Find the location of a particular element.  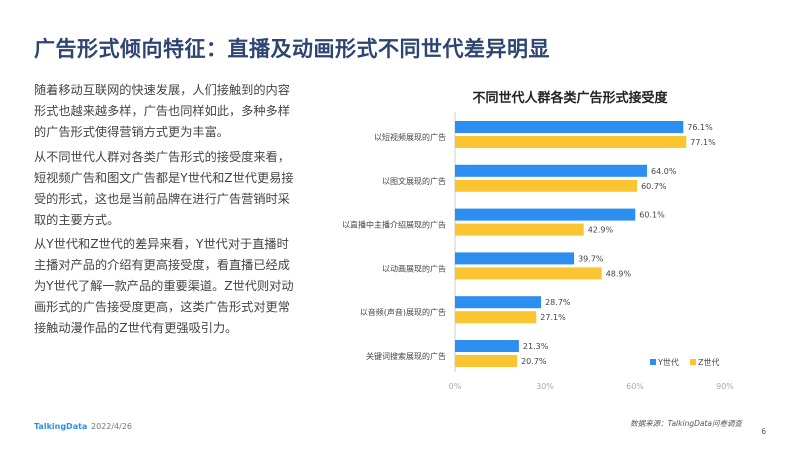

data-label: 60.7% is located at coordinates (654, 186).